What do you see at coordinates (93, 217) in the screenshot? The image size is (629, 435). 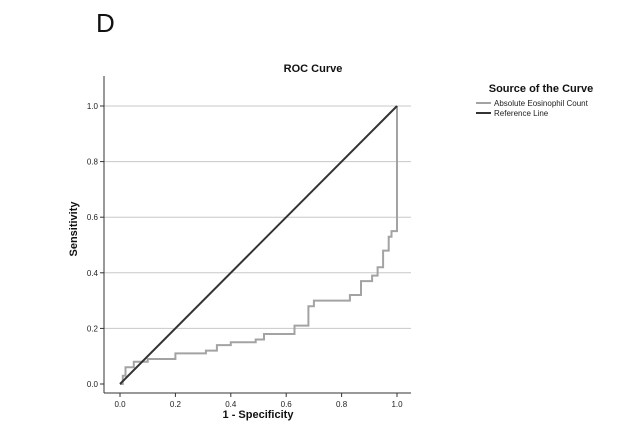 I see `y-tick-label: 0.6` at bounding box center [93, 217].